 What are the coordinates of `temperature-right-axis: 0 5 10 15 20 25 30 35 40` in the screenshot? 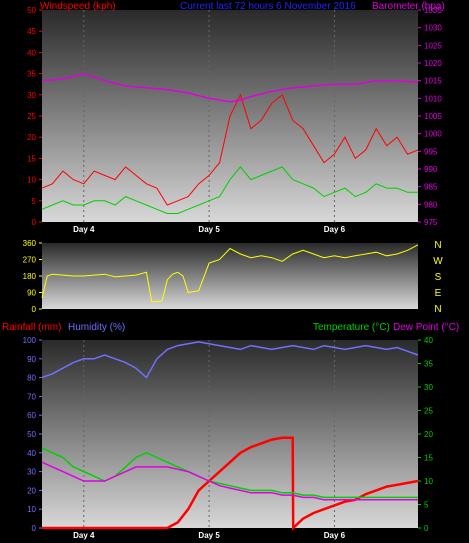 It's located at (425, 434).